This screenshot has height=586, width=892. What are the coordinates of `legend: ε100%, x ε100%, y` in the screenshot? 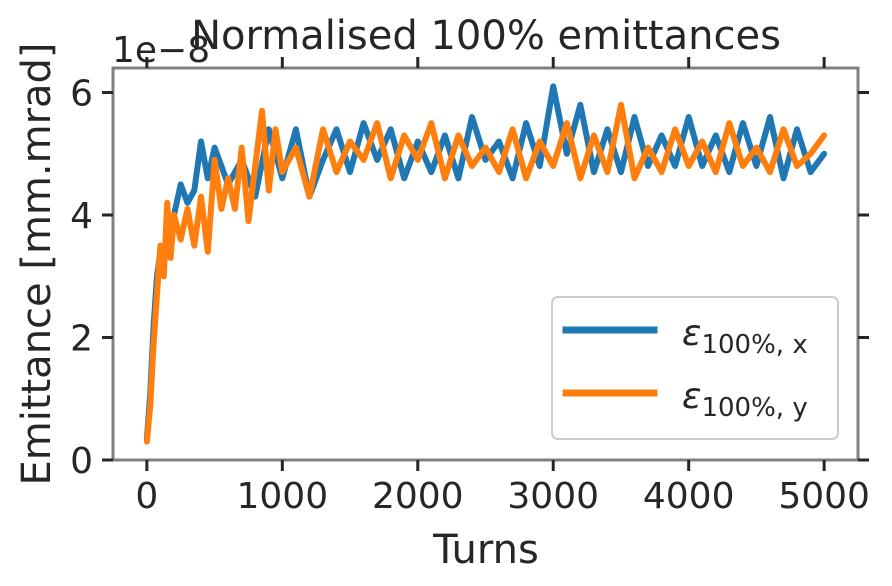 It's located at (695, 368).